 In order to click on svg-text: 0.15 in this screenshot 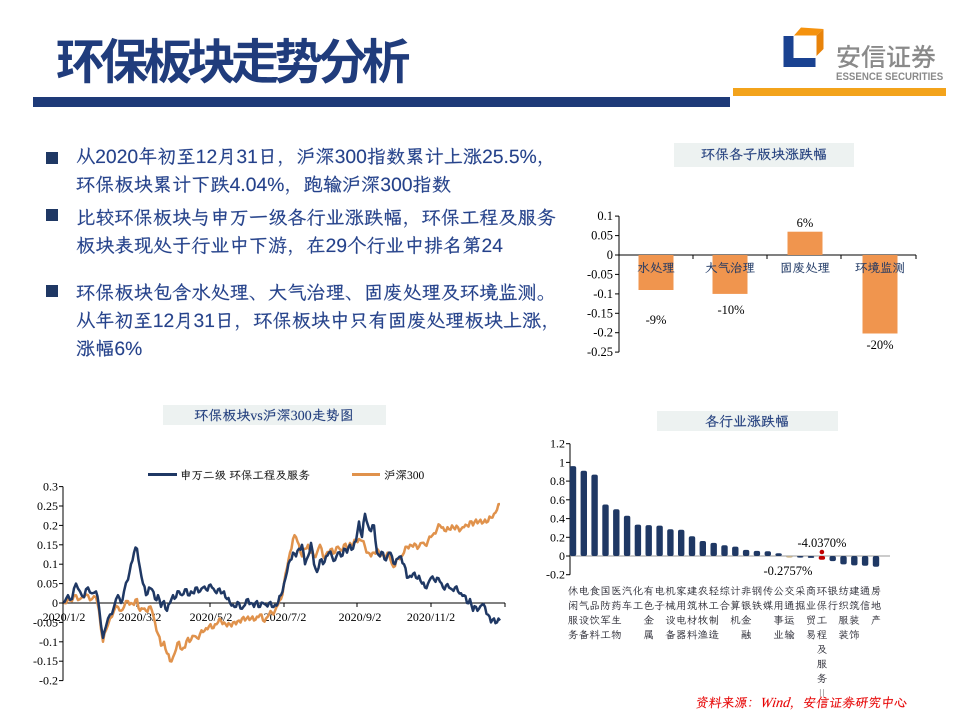, I will do `click(47, 545)`.